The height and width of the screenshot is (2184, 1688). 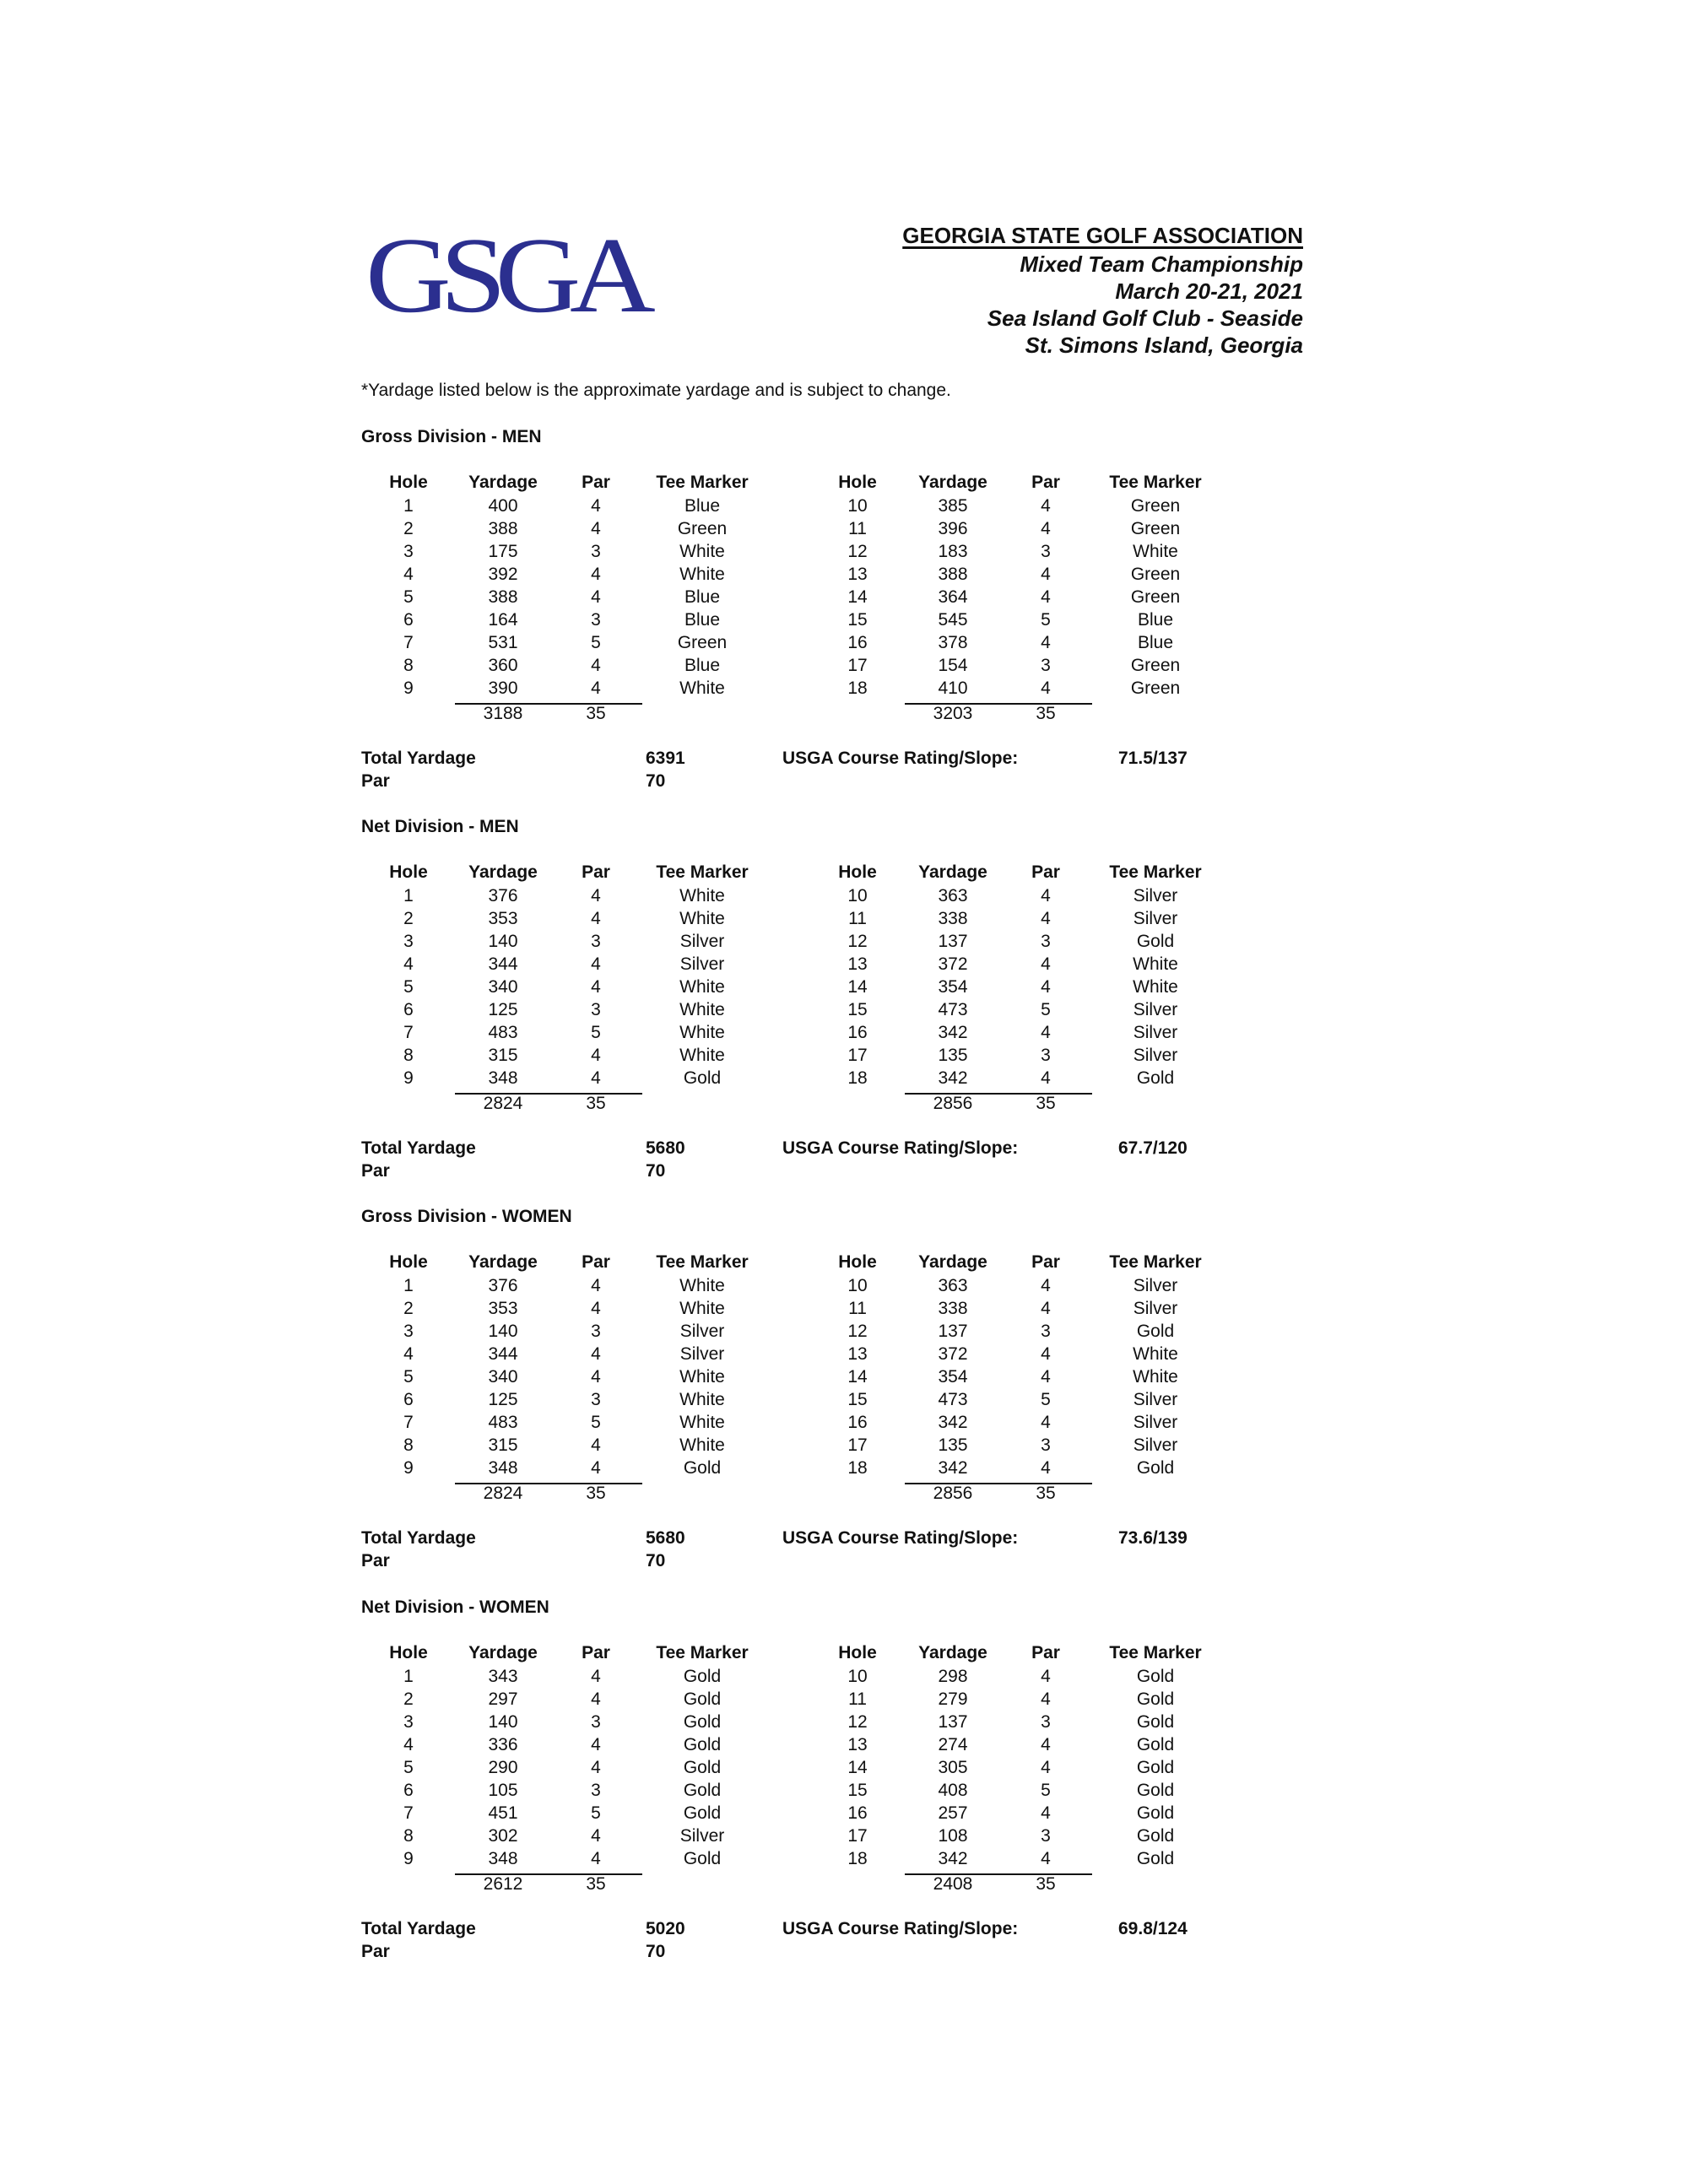 What do you see at coordinates (440, 826) in the screenshot?
I see `division-title: Net Division - MEN` at bounding box center [440, 826].